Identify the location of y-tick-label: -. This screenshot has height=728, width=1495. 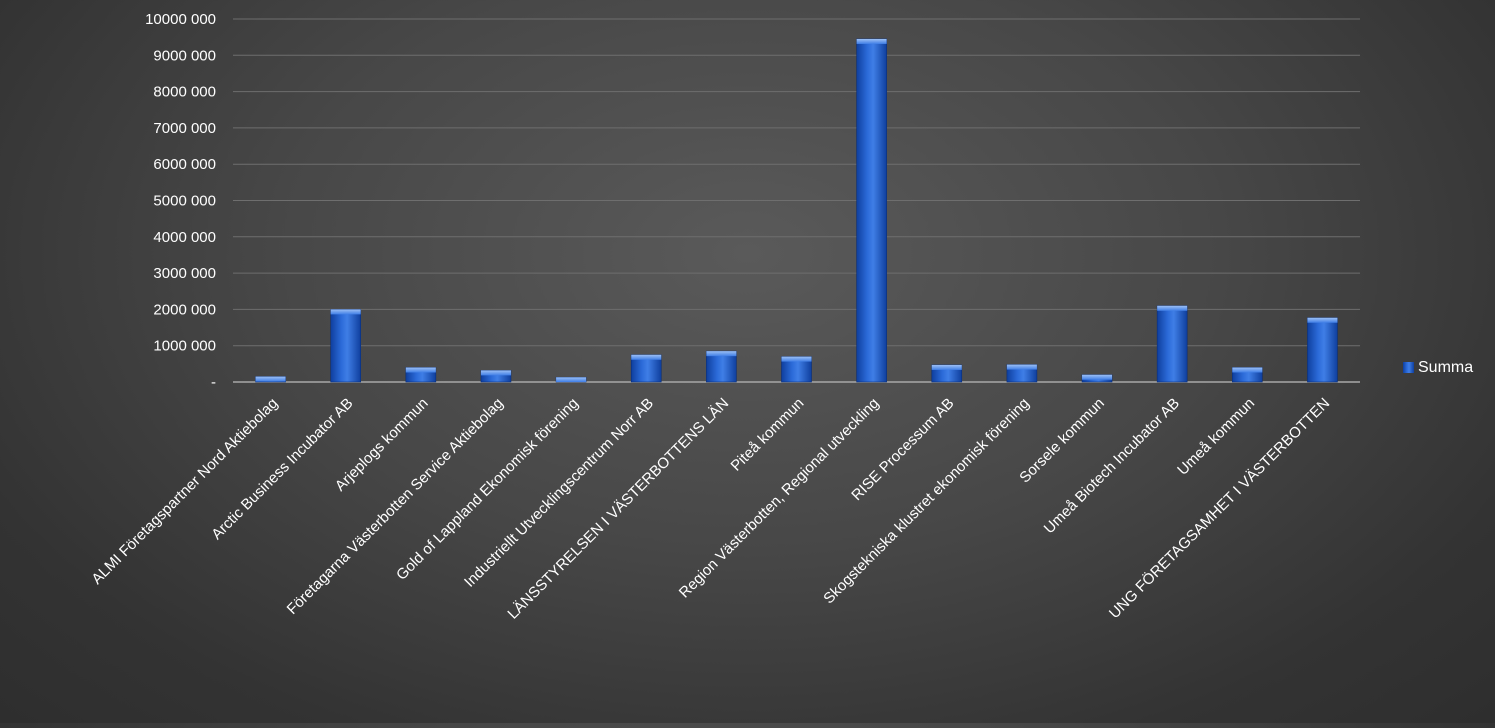
(213, 382).